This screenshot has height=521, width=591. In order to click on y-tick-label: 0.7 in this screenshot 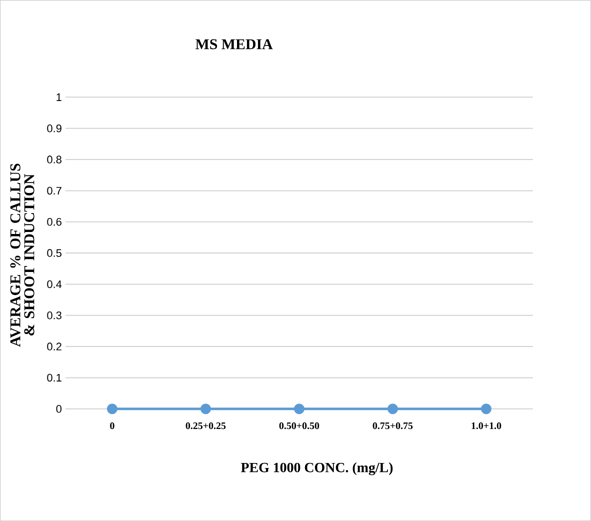, I will do `click(54, 190)`.